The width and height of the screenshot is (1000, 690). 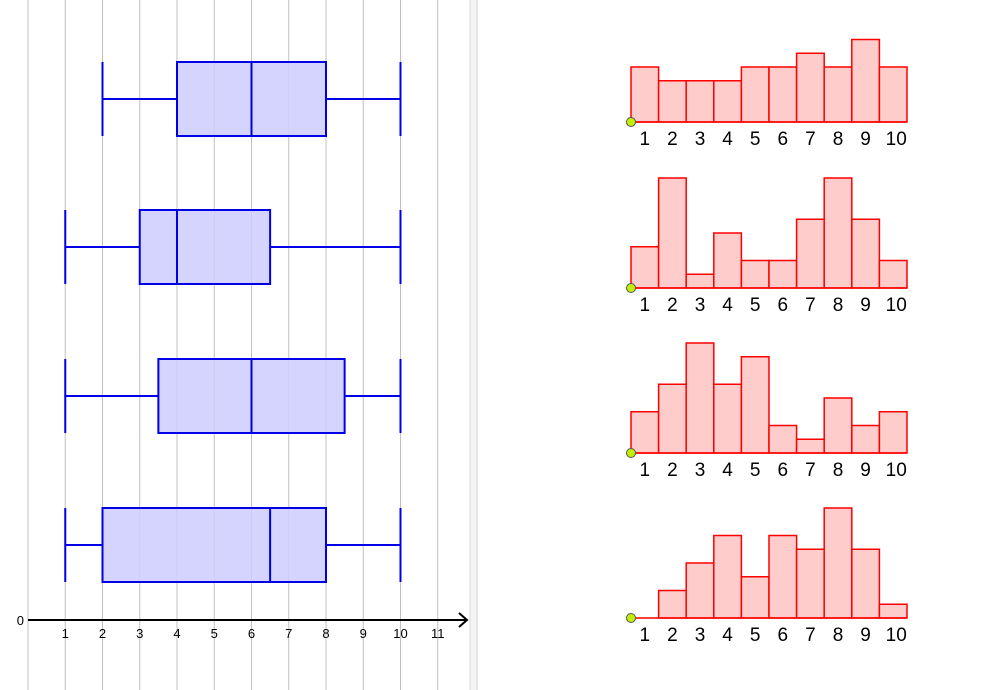 What do you see at coordinates (438, 633) in the screenshot?
I see `tick-label: 11` at bounding box center [438, 633].